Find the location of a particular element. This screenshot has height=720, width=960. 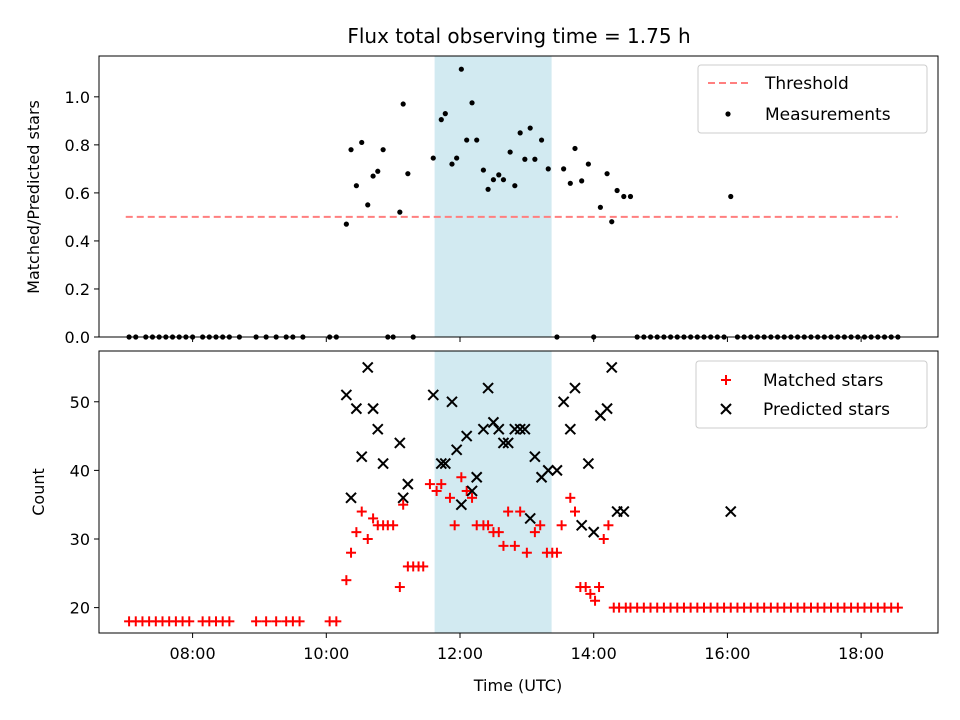

y-tick-label: 0.0 is located at coordinates (77, 337).